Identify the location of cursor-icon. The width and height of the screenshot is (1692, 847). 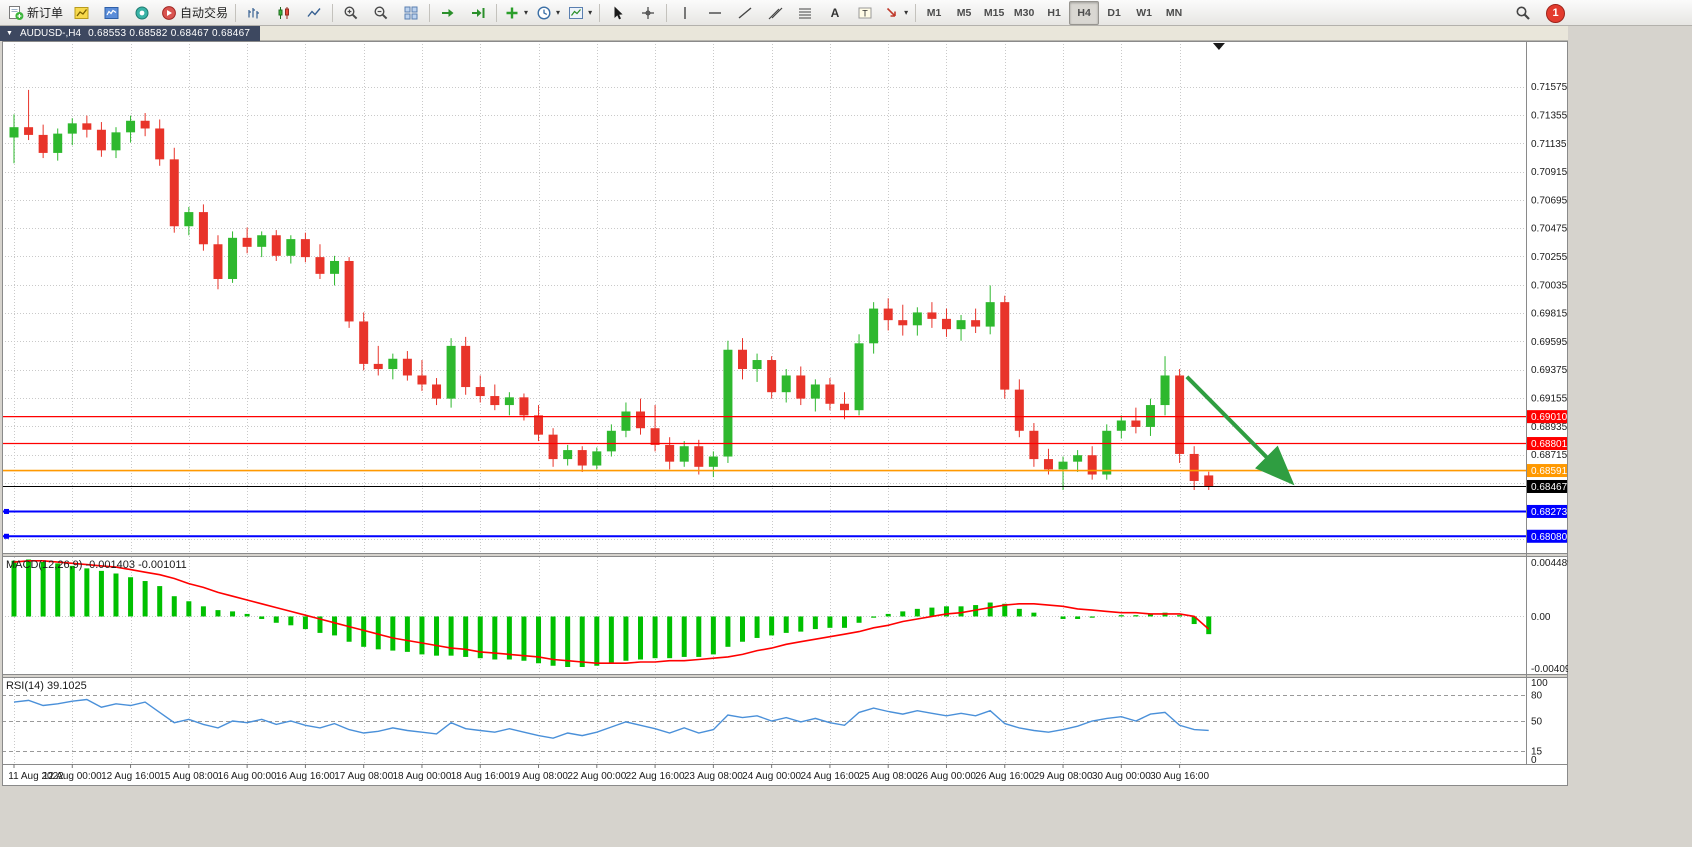
(618, 13).